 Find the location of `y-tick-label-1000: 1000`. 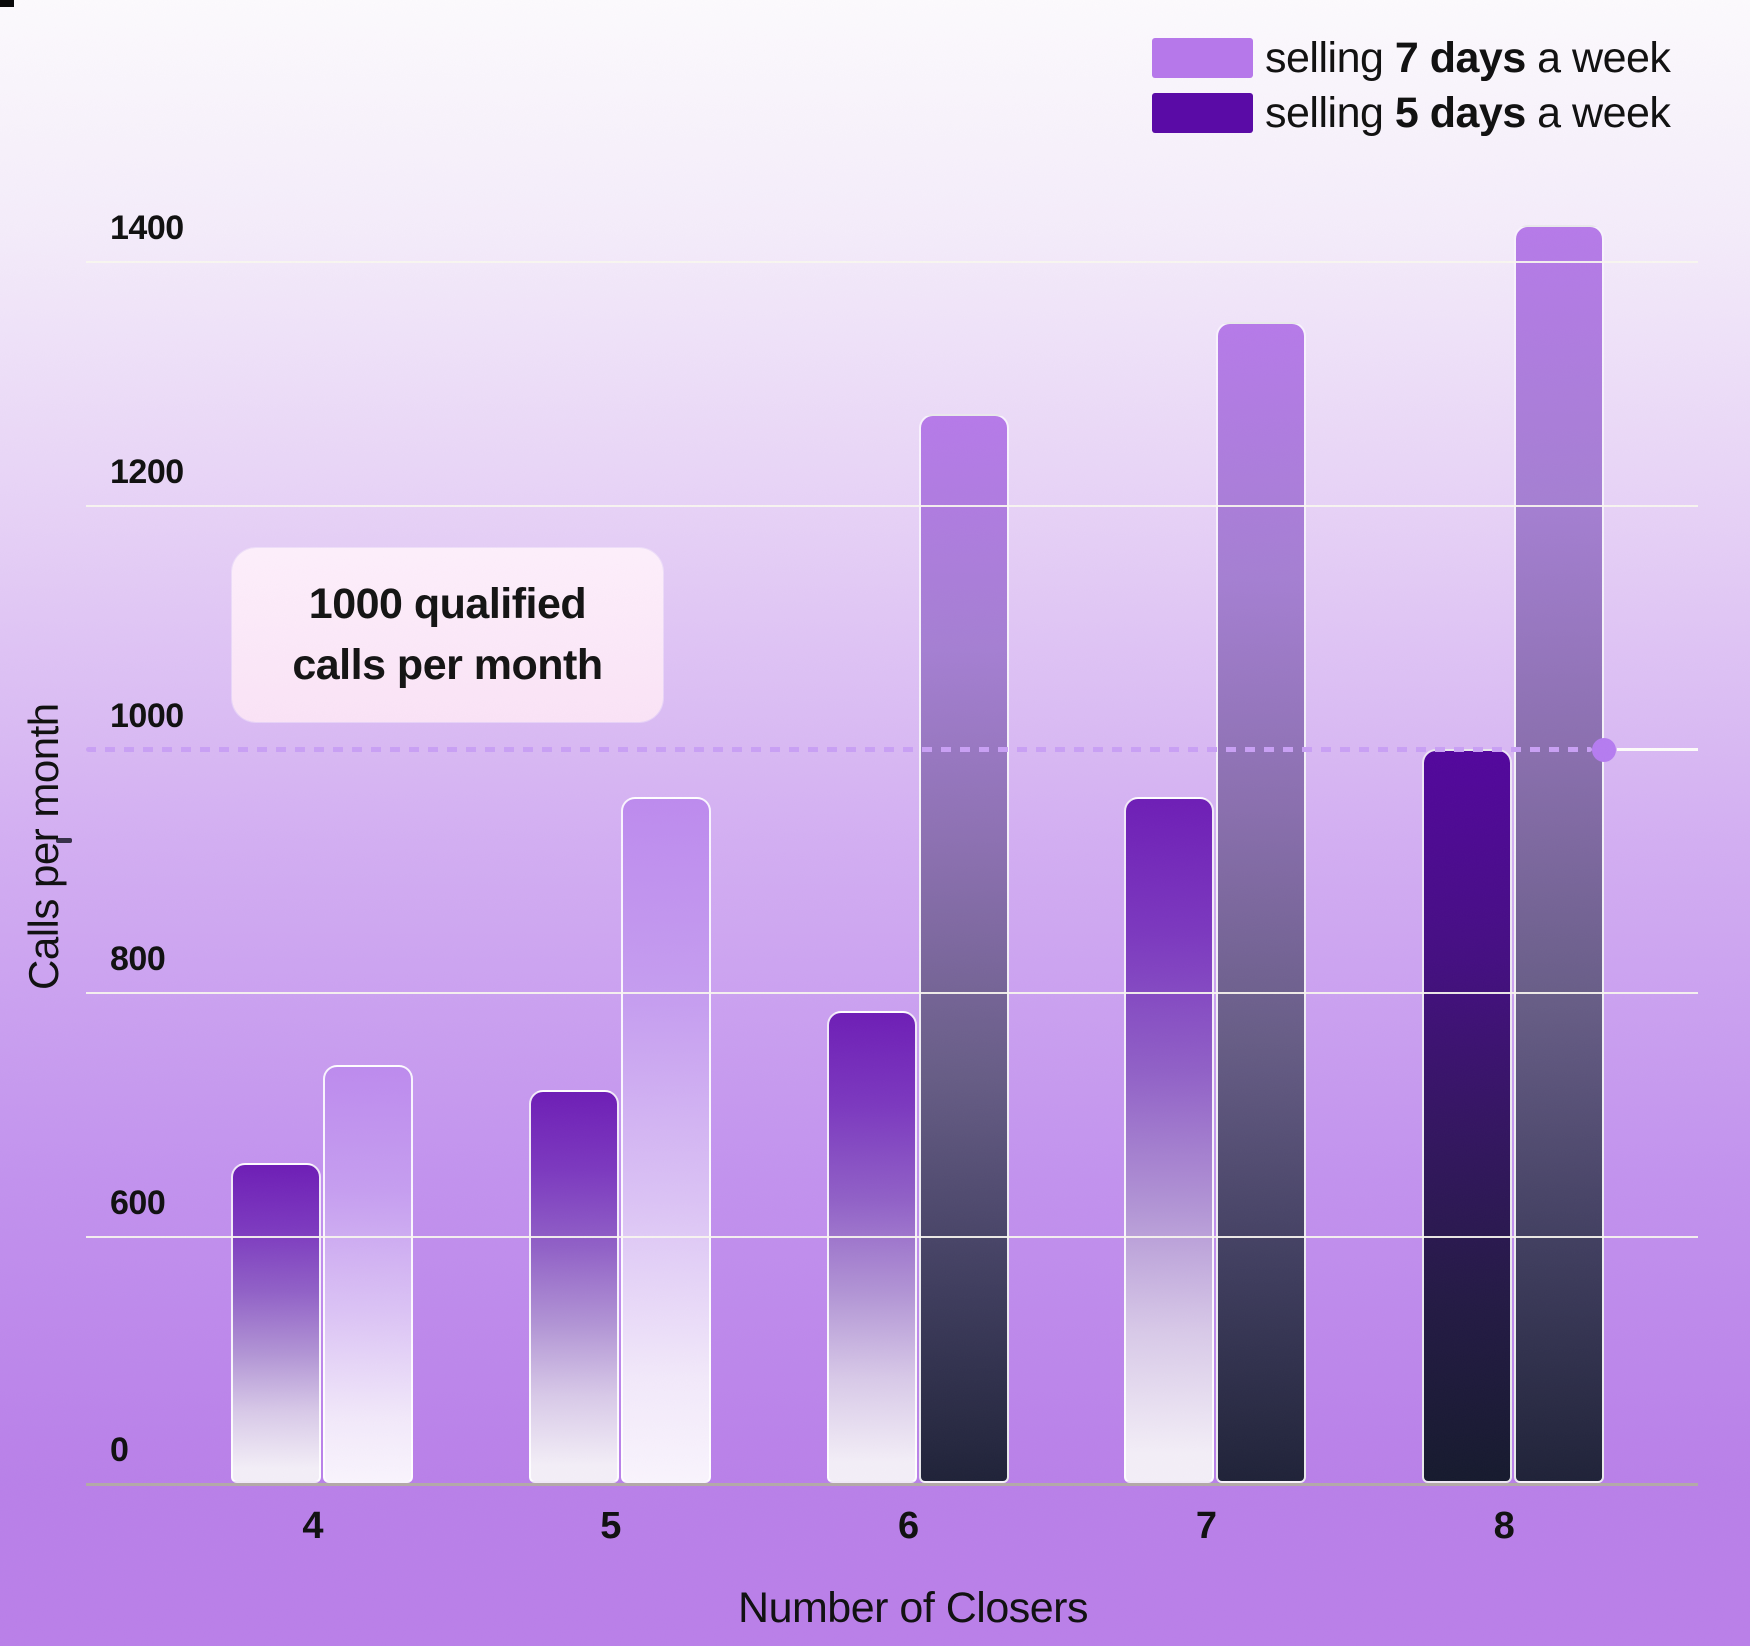

y-tick-label-1000: 1000 is located at coordinates (147, 715).